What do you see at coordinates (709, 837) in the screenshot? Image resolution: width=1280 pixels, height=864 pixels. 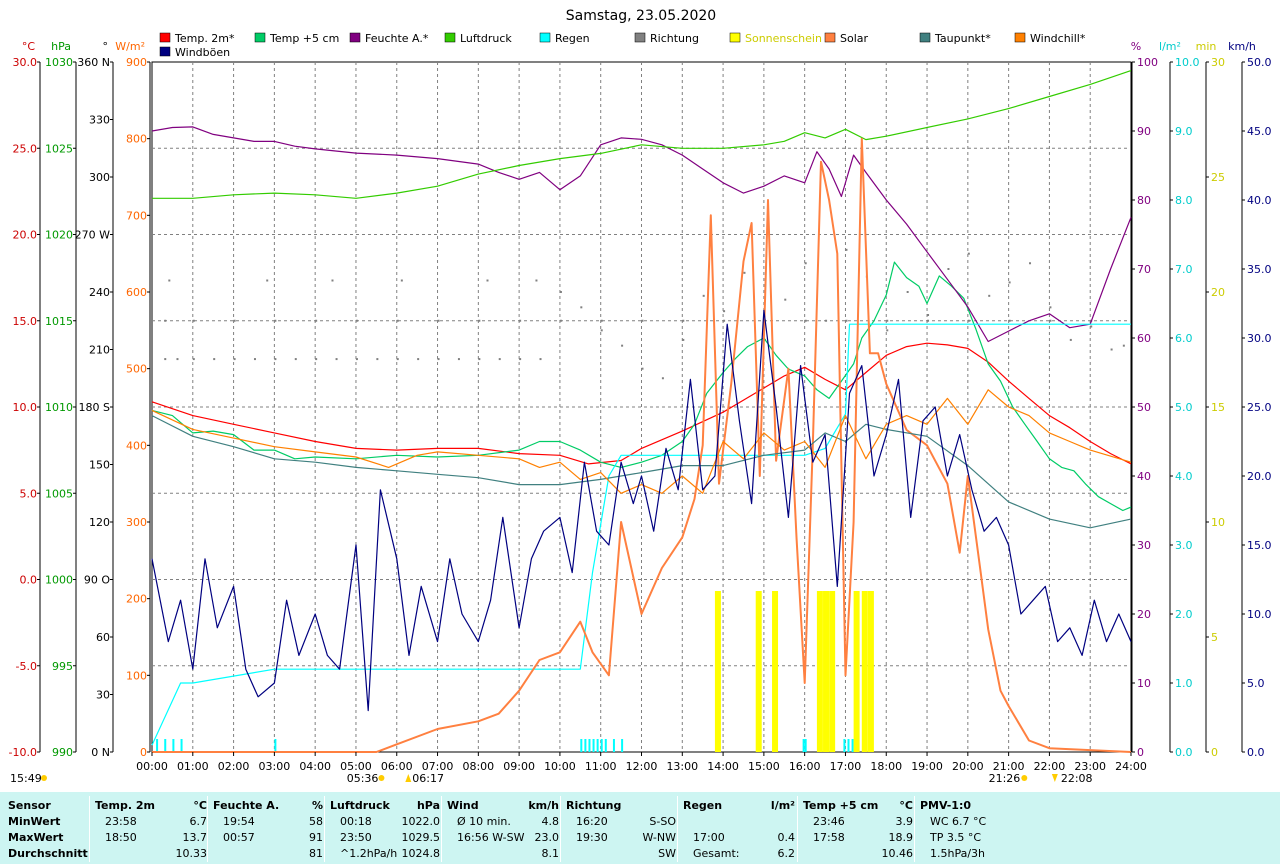 I see `cell-time: 17:00` at bounding box center [709, 837].